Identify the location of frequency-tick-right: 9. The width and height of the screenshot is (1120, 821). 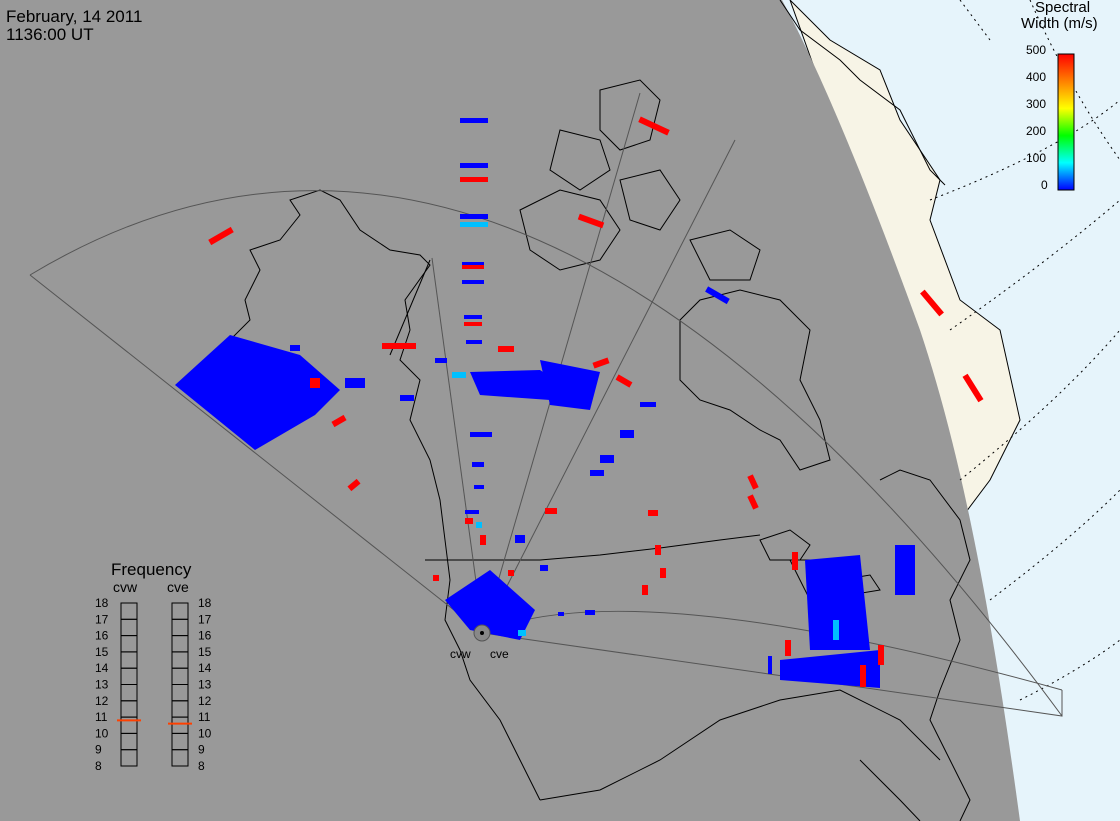
(201, 750).